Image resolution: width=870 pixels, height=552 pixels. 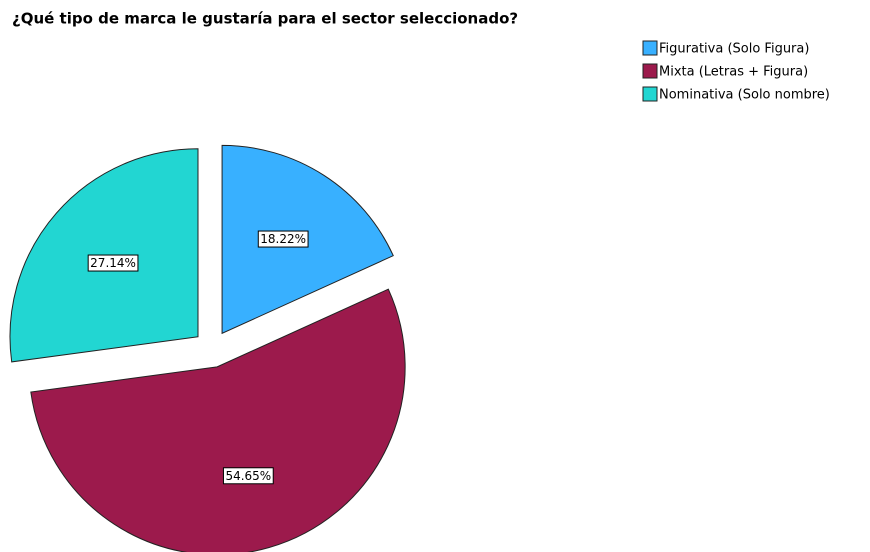 I want to click on data-label-text: 18.22%, so click(x=283, y=239).